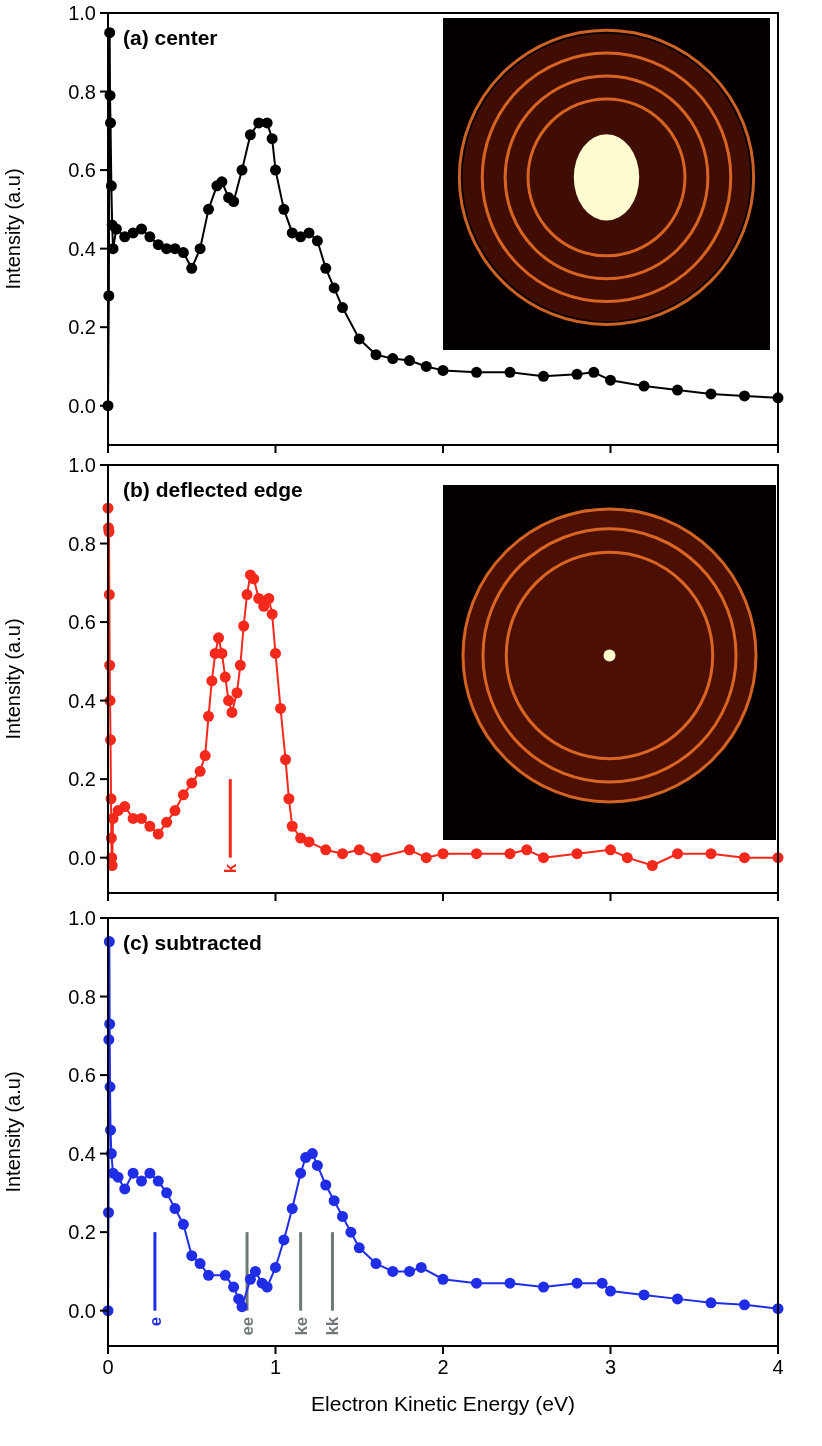 This screenshot has width=822, height=1446. I want to click on x-tick-label: 0, so click(108, 1367).